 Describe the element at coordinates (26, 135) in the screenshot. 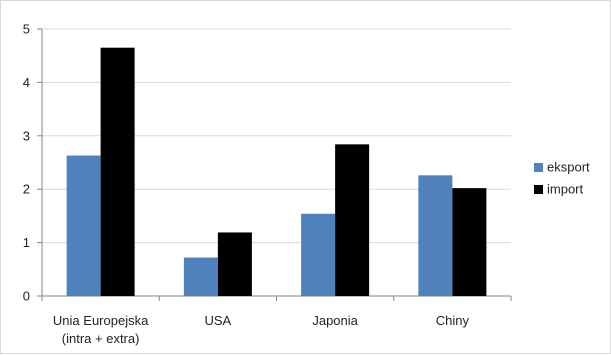

I see `y-tick-label: 3` at that location.